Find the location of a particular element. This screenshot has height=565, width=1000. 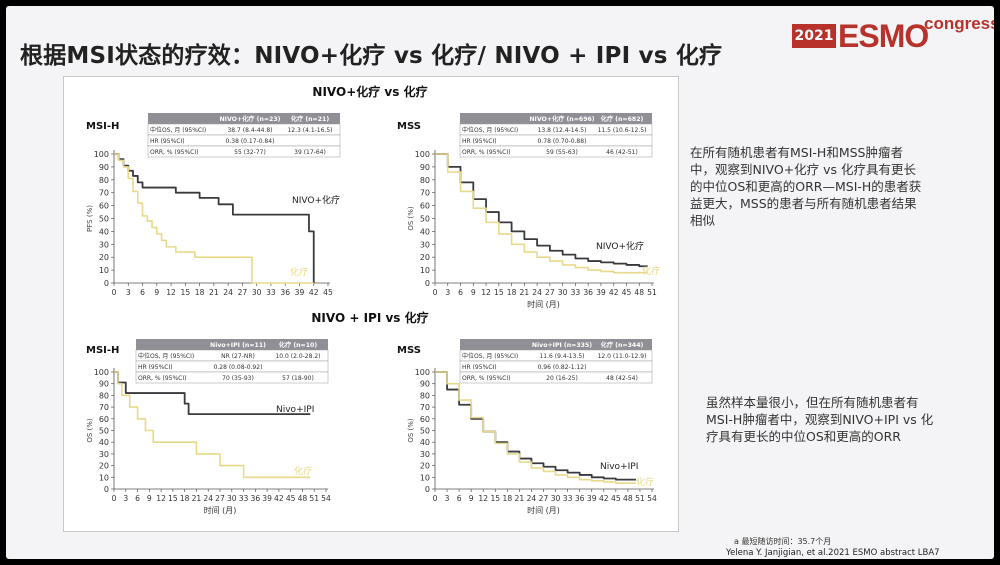

x-tick-label: 15 is located at coordinates (173, 498).